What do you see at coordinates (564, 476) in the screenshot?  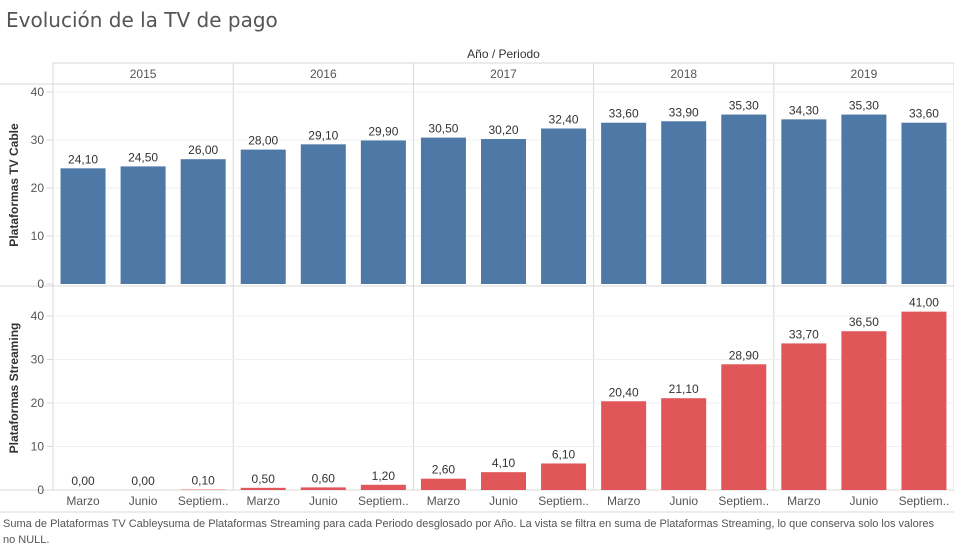 I see `bar-2017-2-streaming` at bounding box center [564, 476].